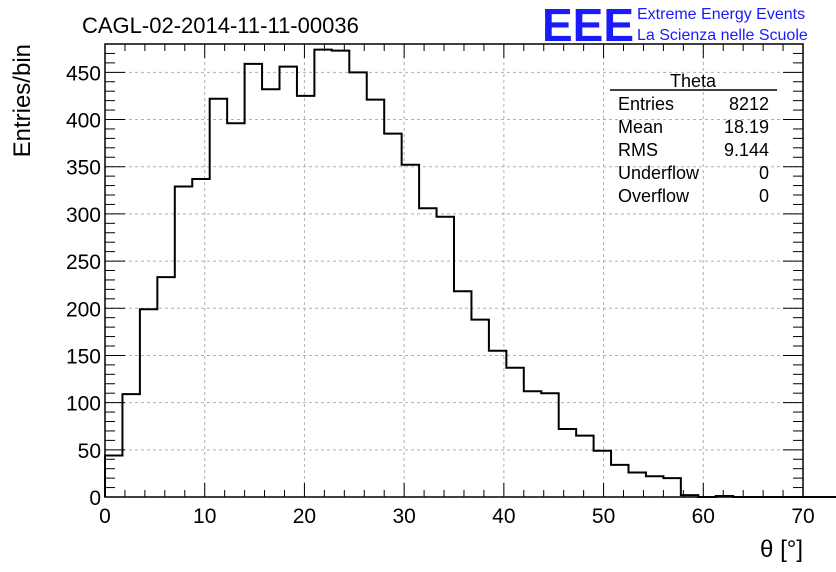 Image resolution: width=836 pixels, height=572 pixels. What do you see at coordinates (83, 168) in the screenshot?
I see `y-tick-label: 350` at bounding box center [83, 168].